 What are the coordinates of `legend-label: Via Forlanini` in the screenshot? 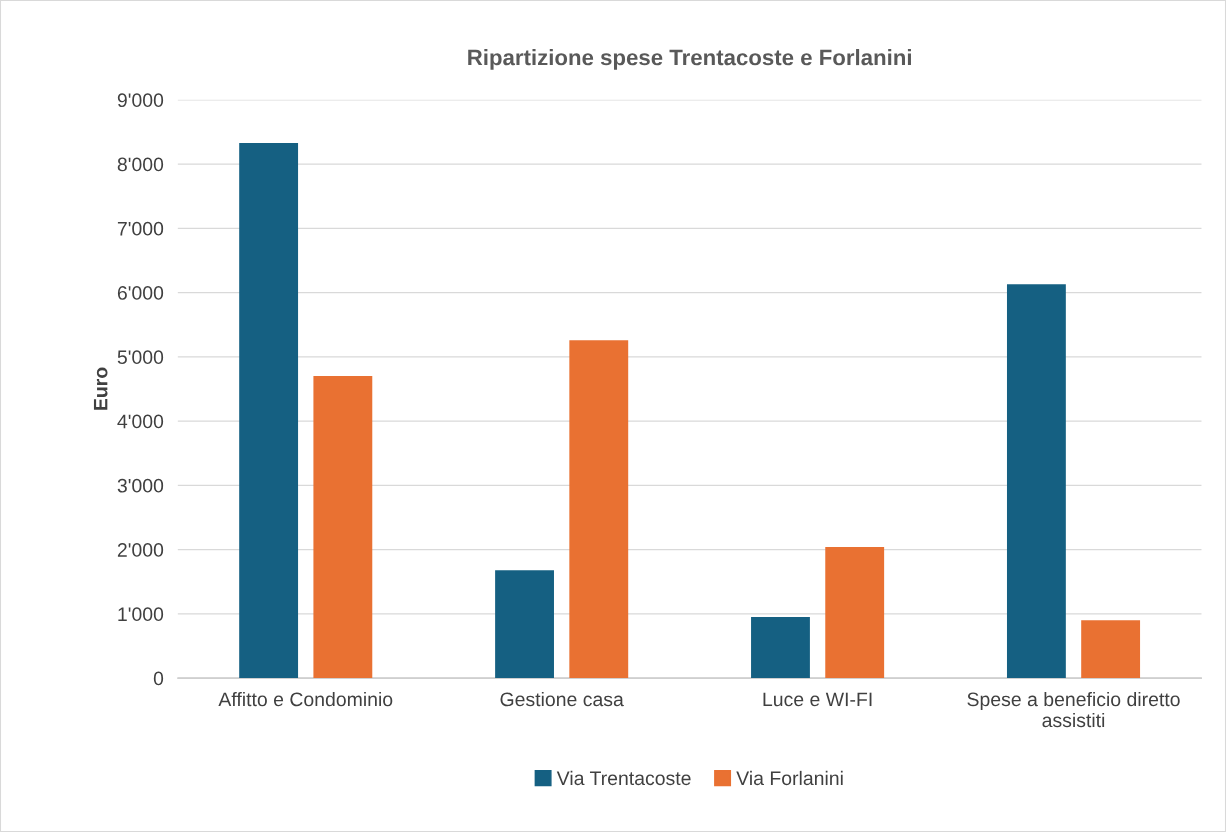 It's located at (789, 778).